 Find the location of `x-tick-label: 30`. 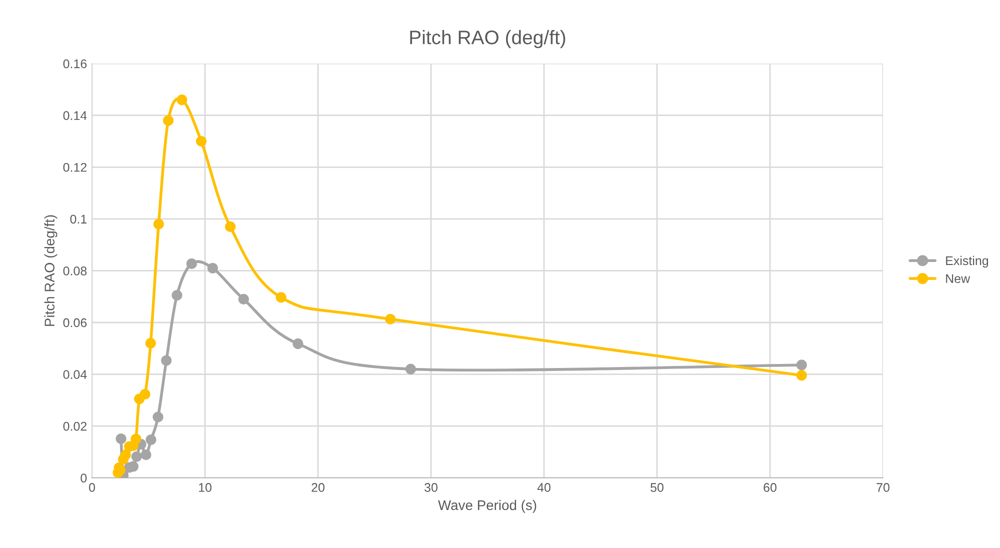

x-tick-label: 30 is located at coordinates (431, 487).